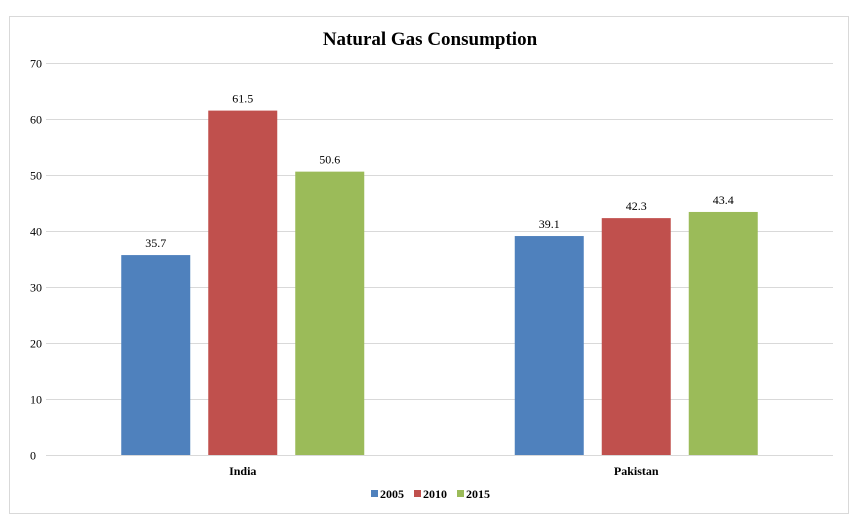 Image resolution: width=860 pixels, height=521 pixels. Describe the element at coordinates (444, 471) in the screenshot. I see `x-axis-ticks: India Pakistan` at that location.